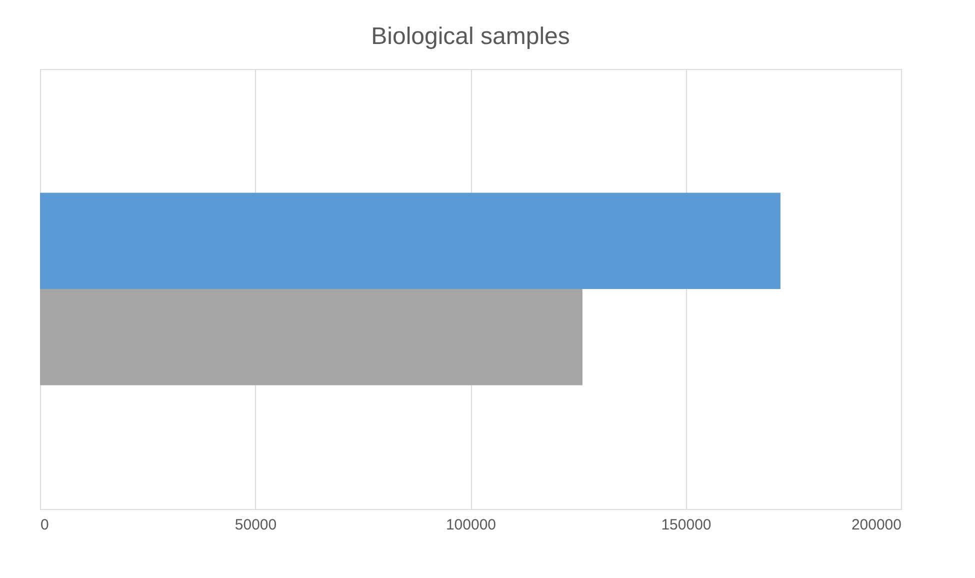 The image size is (975, 578). I want to click on chart-title: Biological samples, so click(470, 36).